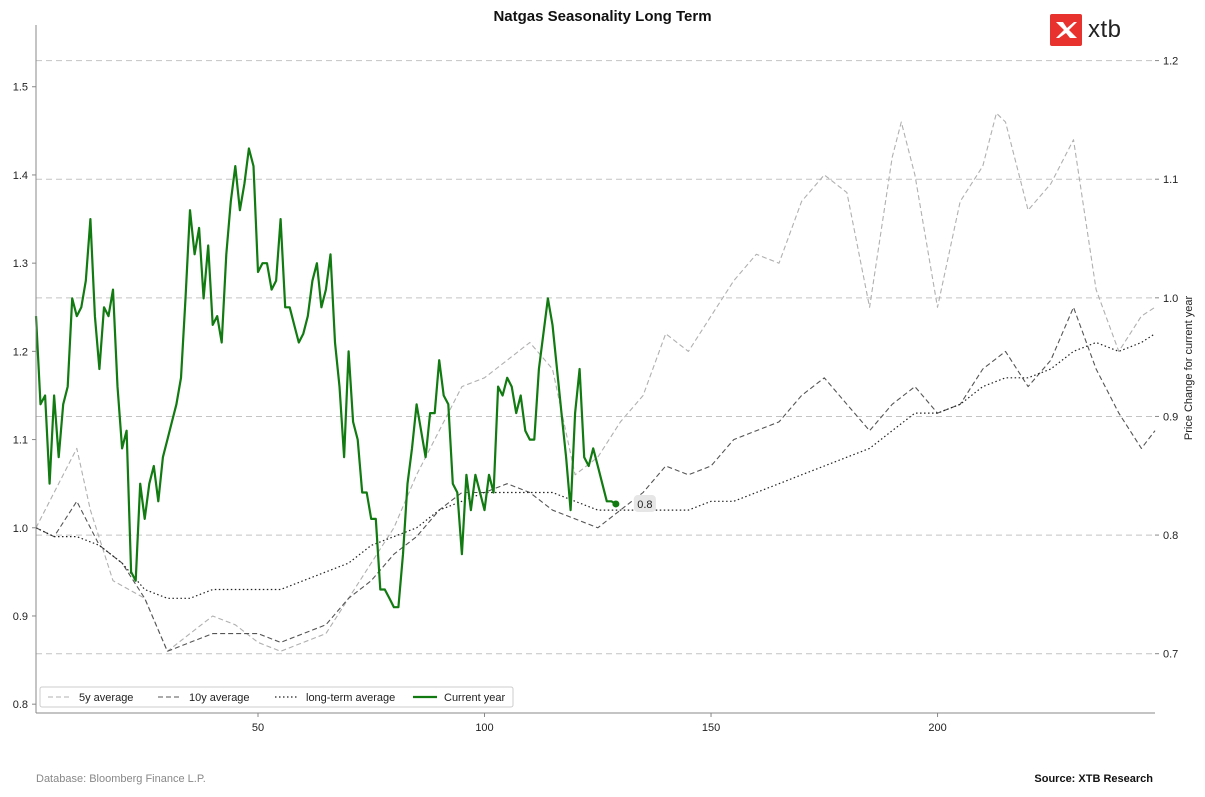 The width and height of the screenshot is (1205, 797). I want to click on y-tick-label: 1.3, so click(20, 264).